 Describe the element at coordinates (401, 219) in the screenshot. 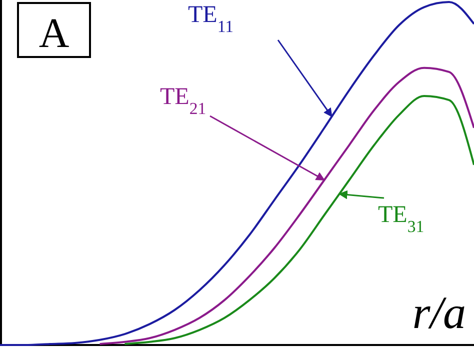

I see `legend-label: TE$_{31}$` at that location.